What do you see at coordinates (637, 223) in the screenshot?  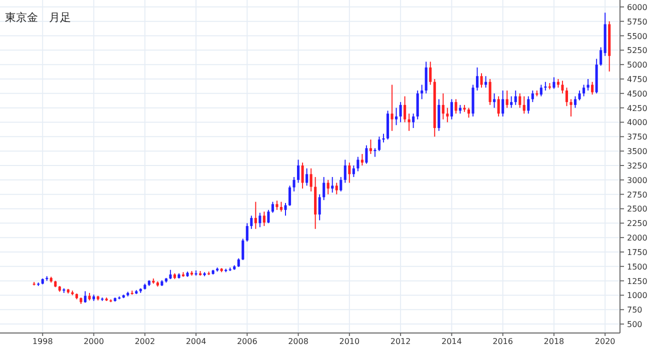 I see `y-tick-label: 2250` at bounding box center [637, 223].